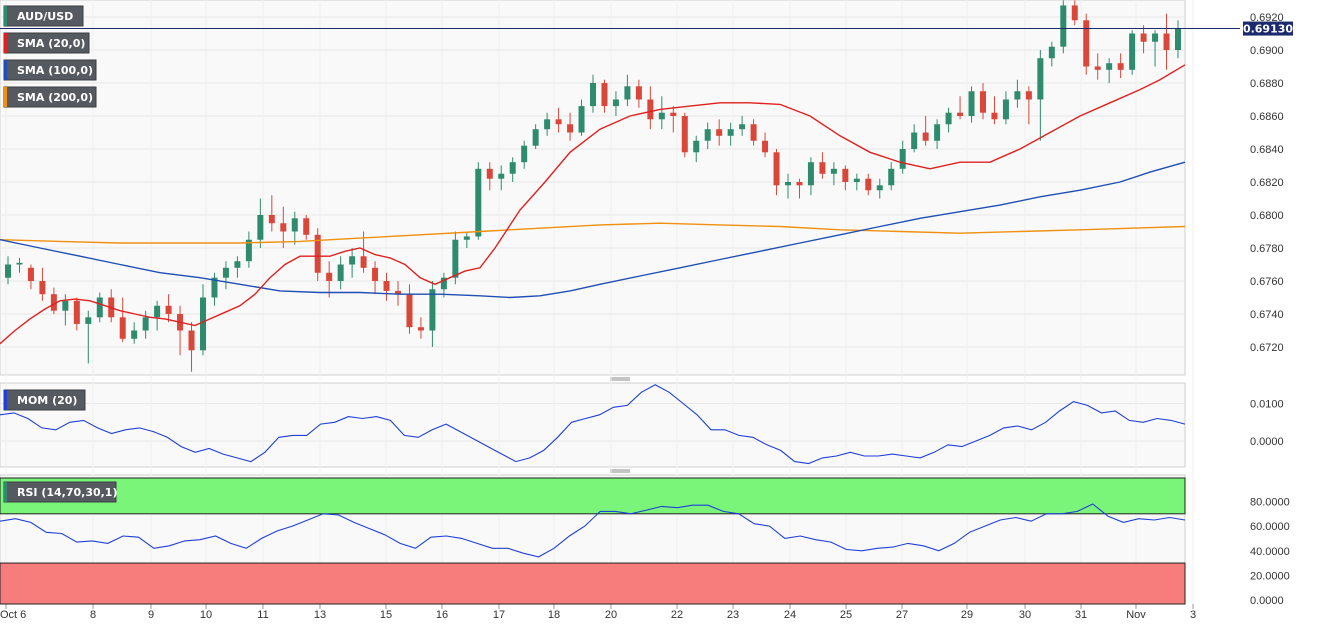 This screenshot has width=1317, height=627. Describe the element at coordinates (43, 16) in the screenshot. I see `legend-symbol: AUD/USD` at that location.